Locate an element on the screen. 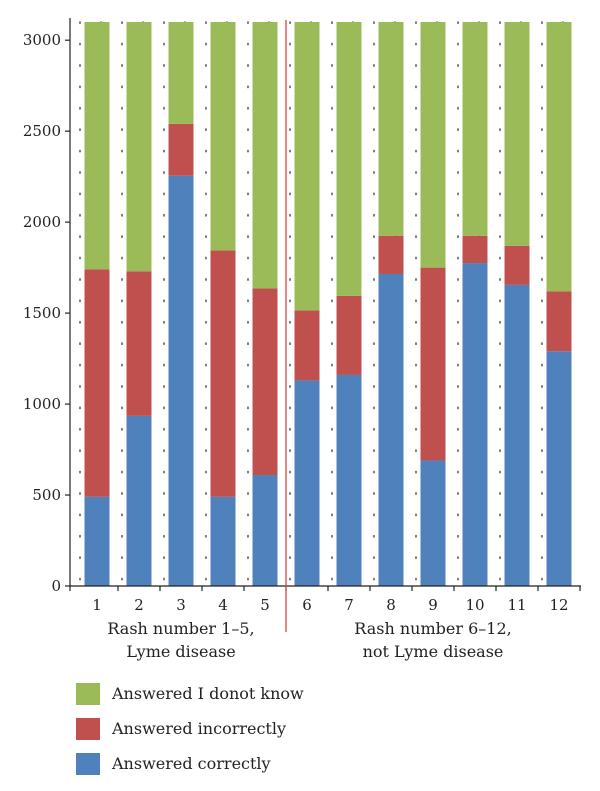 The image size is (600, 791). y-tick-label-1000: 1000 is located at coordinates (42, 404).